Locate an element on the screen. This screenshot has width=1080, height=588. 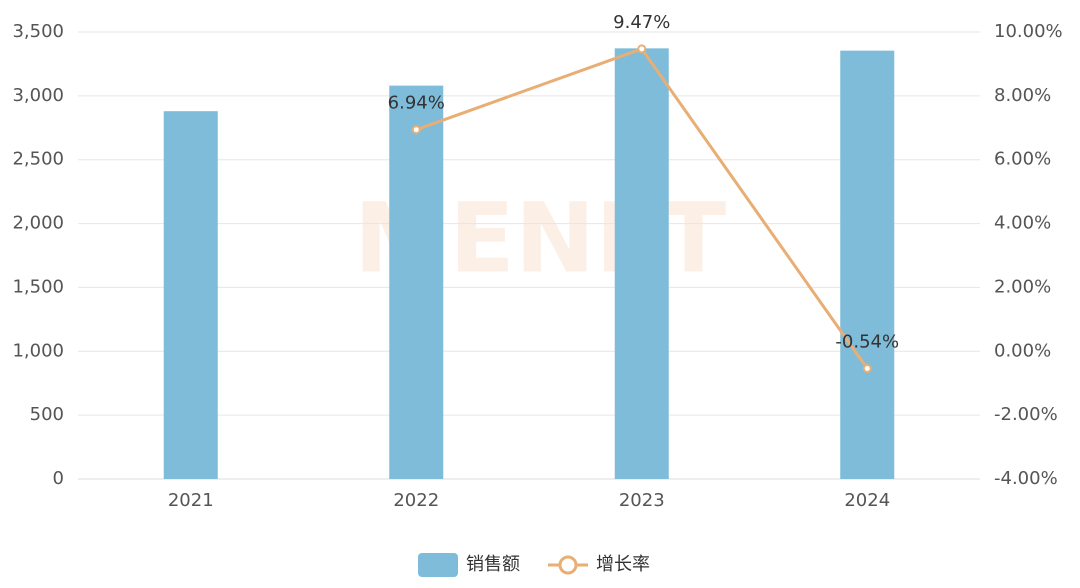
legend-label: 增长率 is located at coordinates (623, 564).